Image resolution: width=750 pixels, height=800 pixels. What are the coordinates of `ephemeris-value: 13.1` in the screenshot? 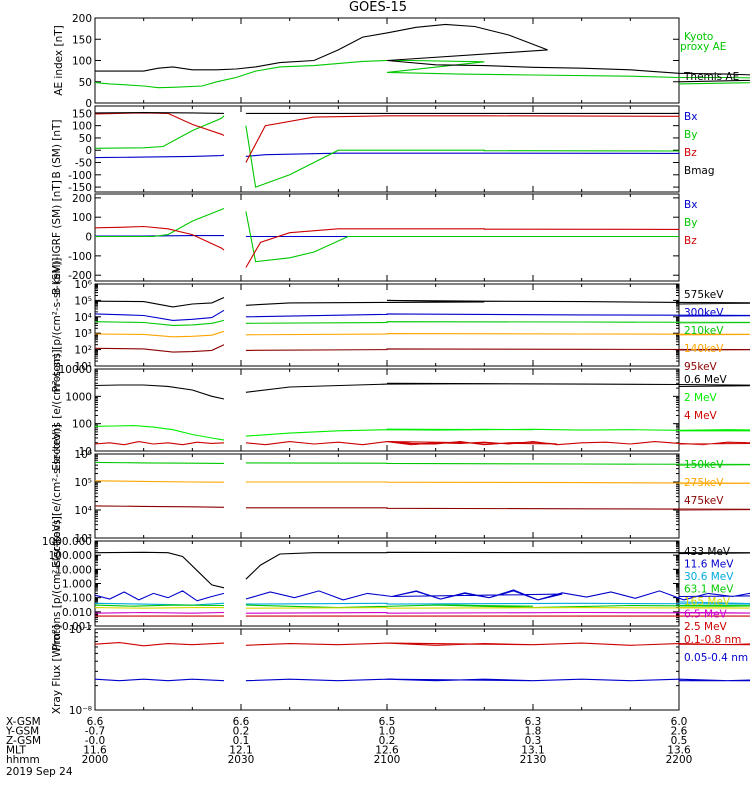 It's located at (532, 751).